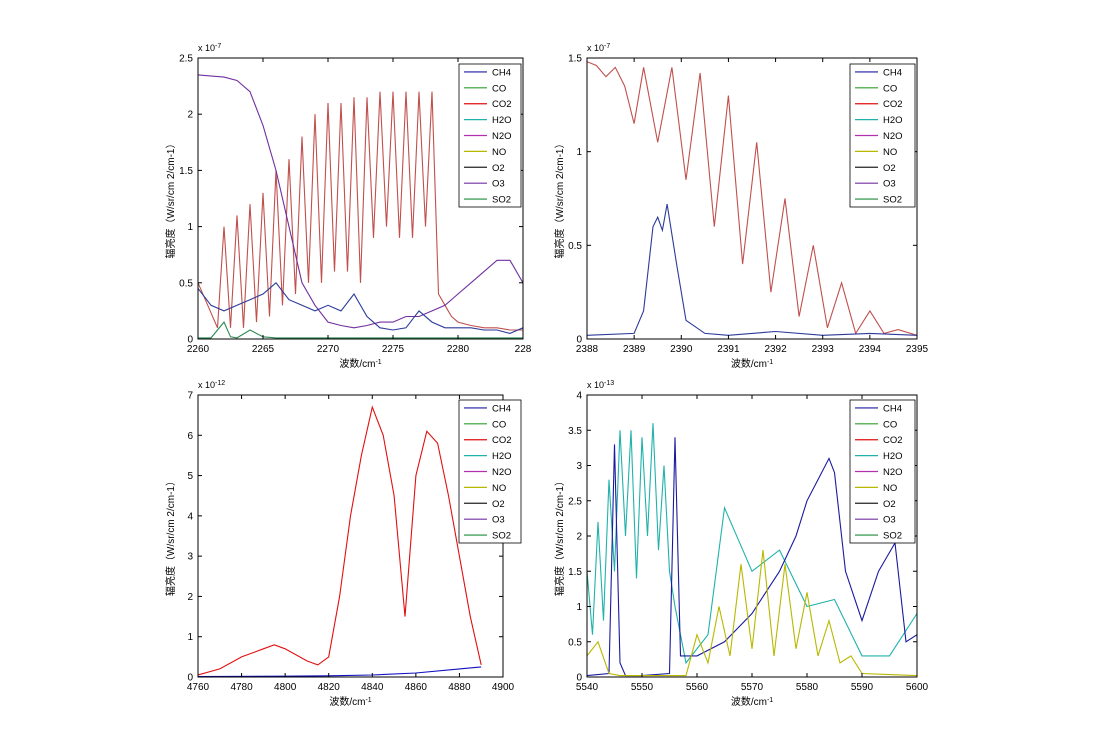 The image size is (1101, 734). Describe the element at coordinates (862, 687) in the screenshot. I see `x-tick-label: 5590` at that location.